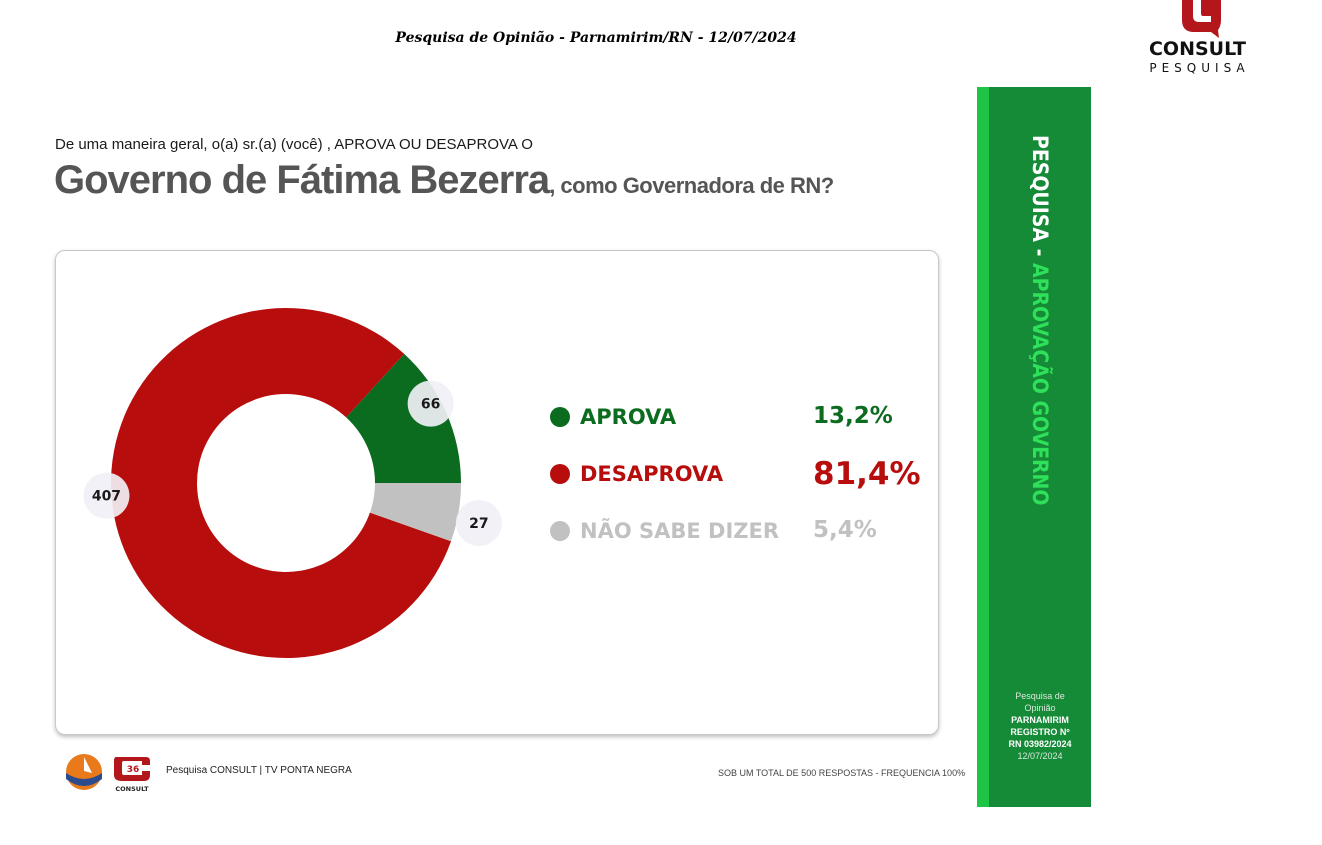 This screenshot has height=845, width=1322. I want to click on legend-dot-nao-sabe, so click(560, 531).